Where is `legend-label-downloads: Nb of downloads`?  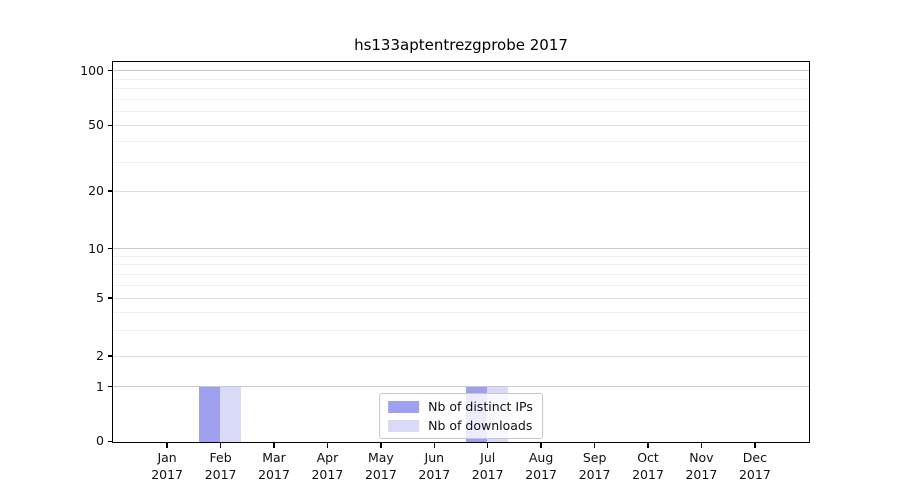
legend-label-downloads: Nb of downloads is located at coordinates (480, 425).